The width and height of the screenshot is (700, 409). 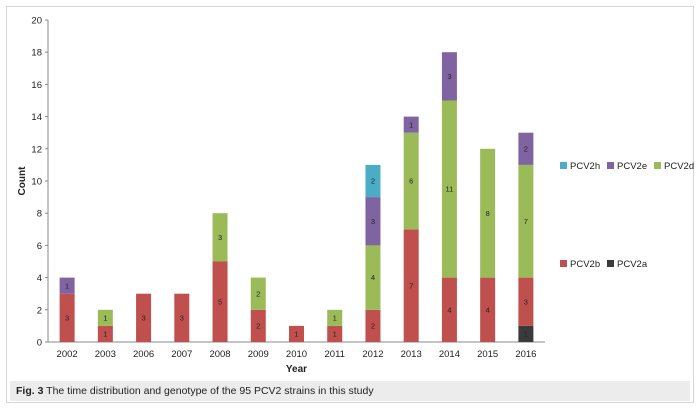 I want to click on x-tick-label: 2014, so click(x=449, y=354).